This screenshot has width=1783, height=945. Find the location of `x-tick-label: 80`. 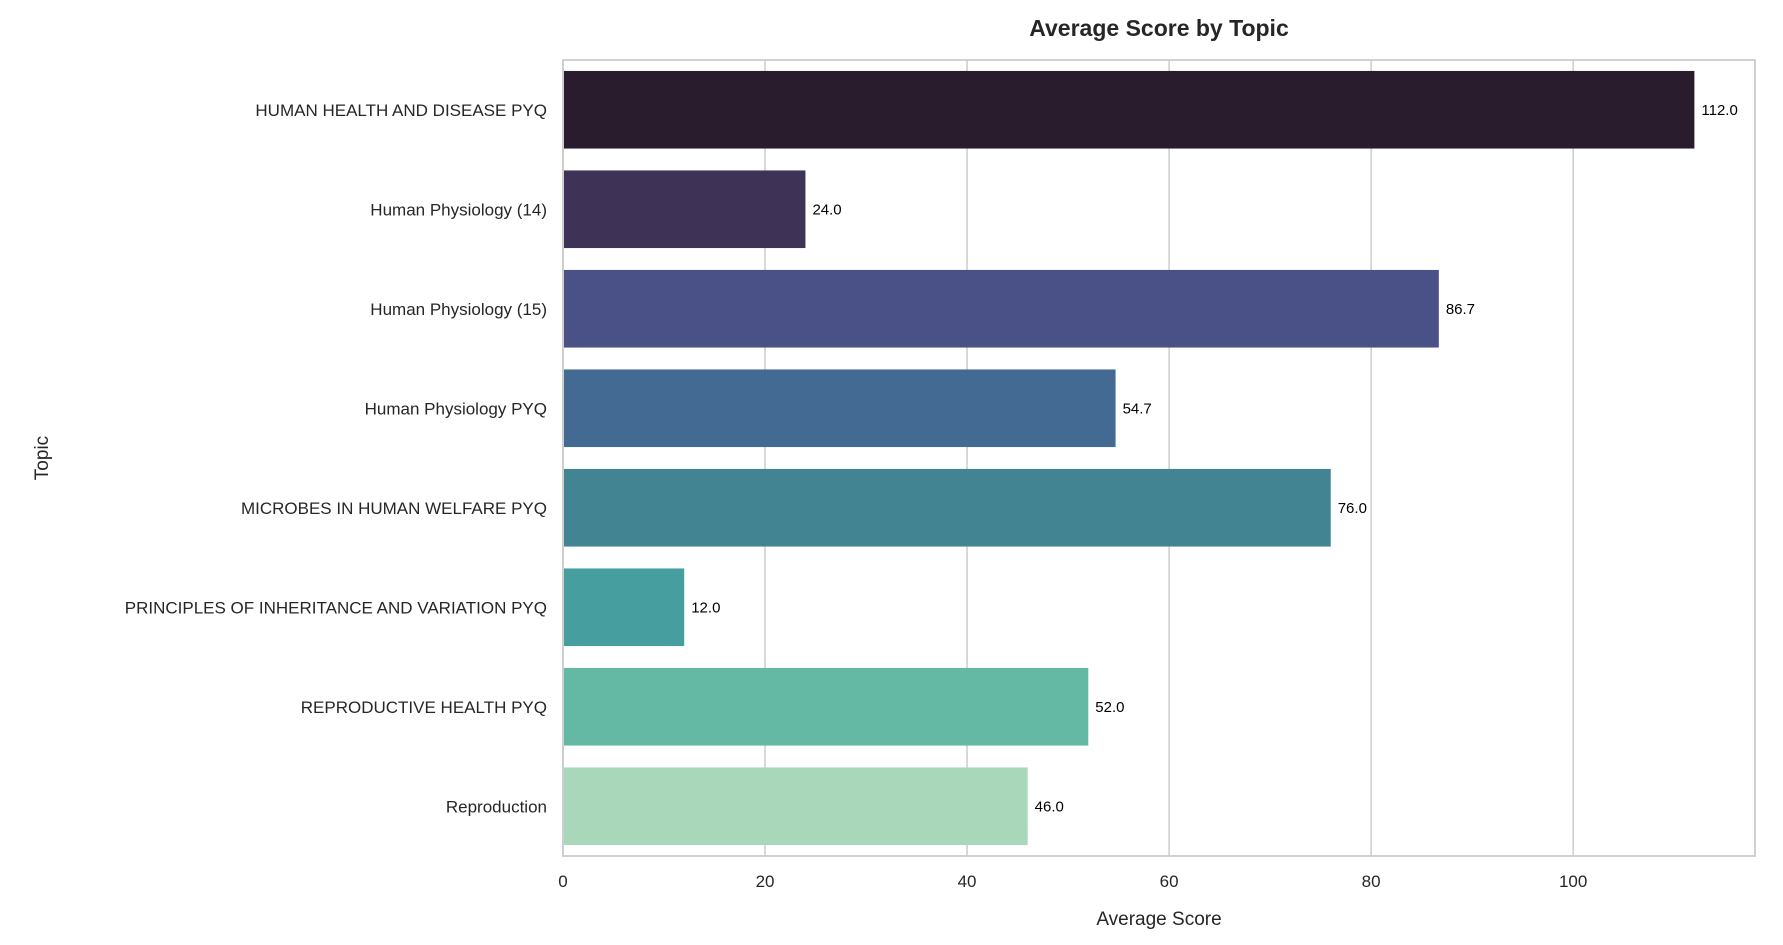

x-tick-label: 80 is located at coordinates (1371, 881).